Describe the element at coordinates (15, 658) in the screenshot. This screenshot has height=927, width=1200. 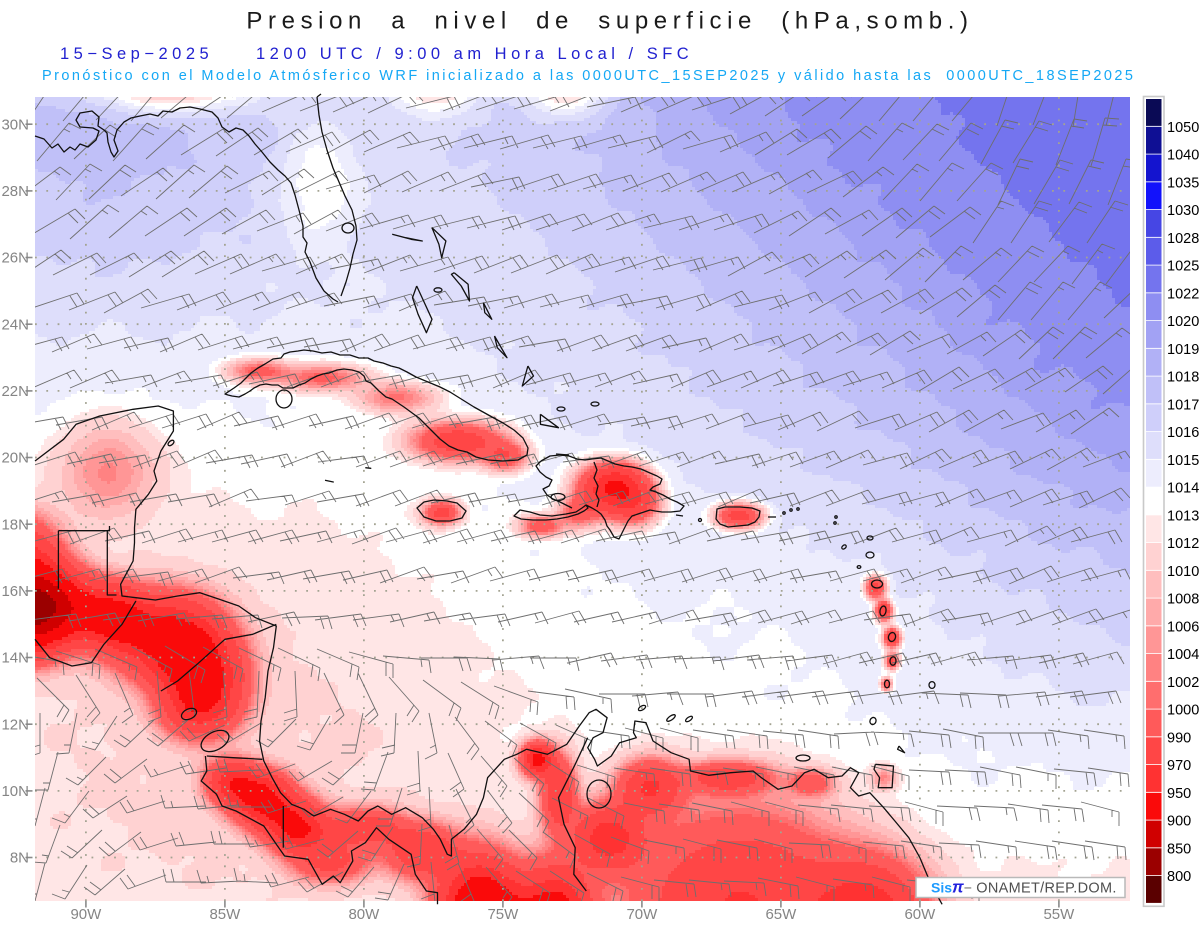
I see `svg-text: 14N` at that location.